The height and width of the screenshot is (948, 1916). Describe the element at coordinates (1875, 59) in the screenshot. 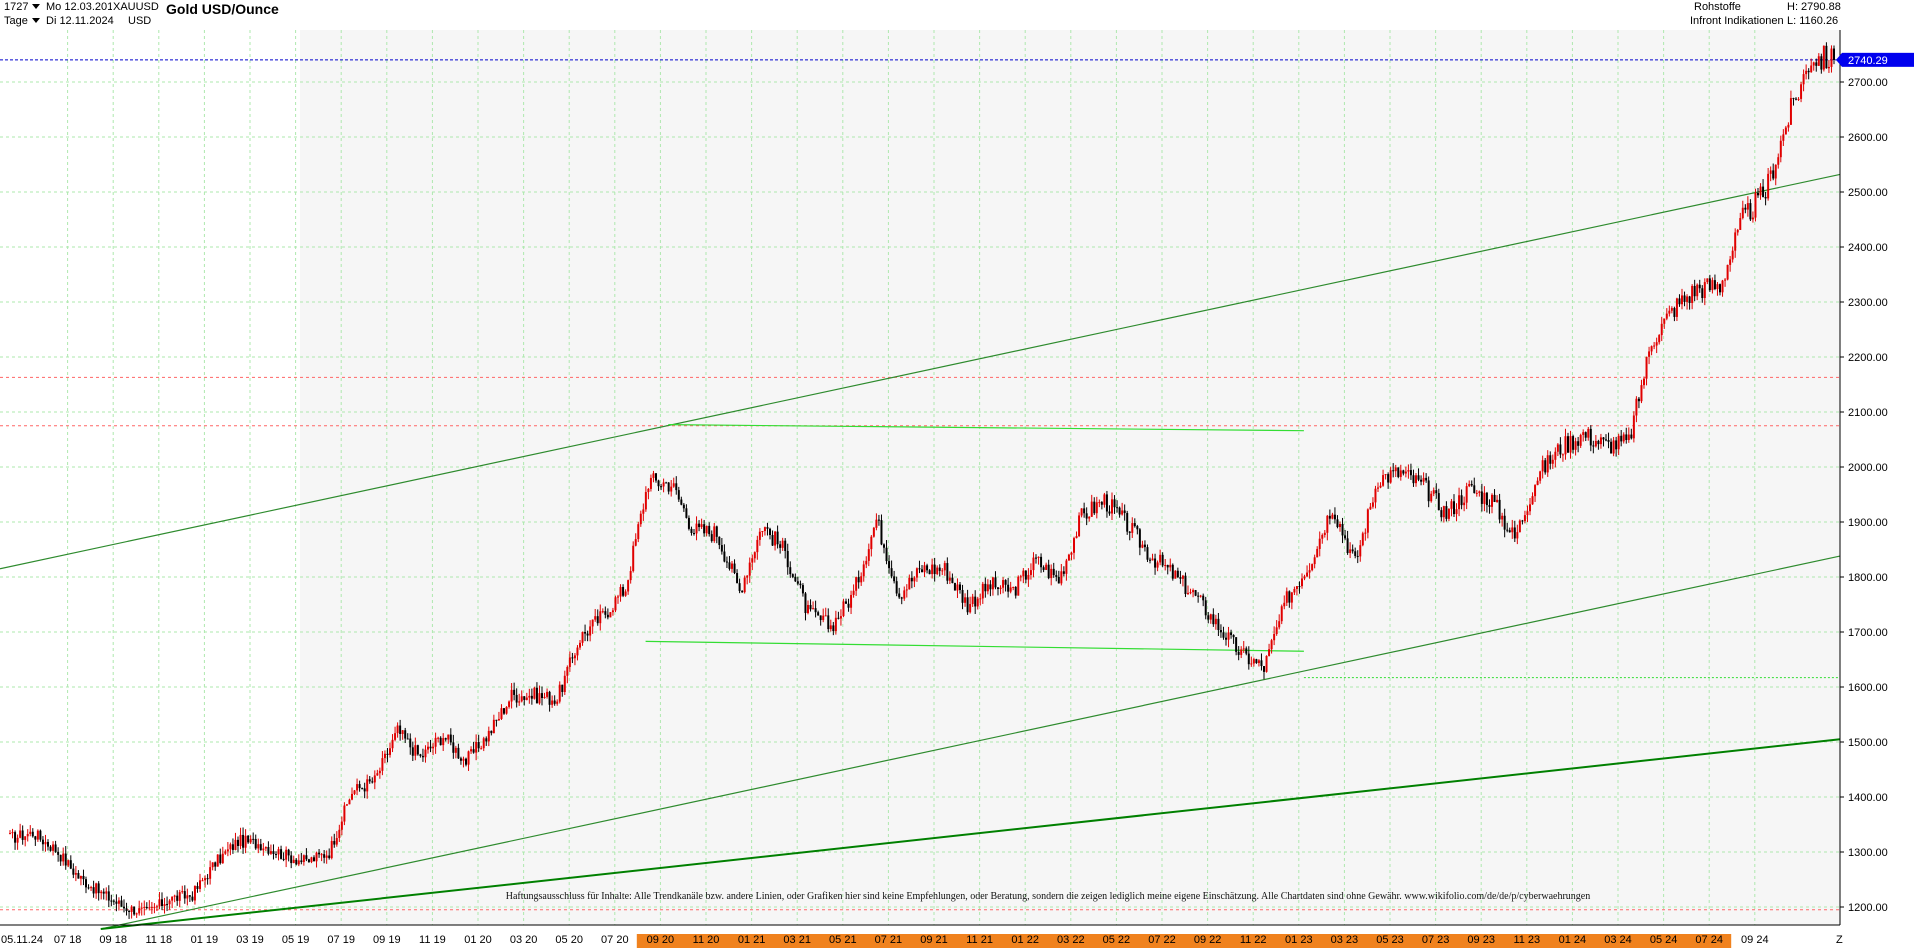

I see `last-price-tag: 2740.29` at that location.